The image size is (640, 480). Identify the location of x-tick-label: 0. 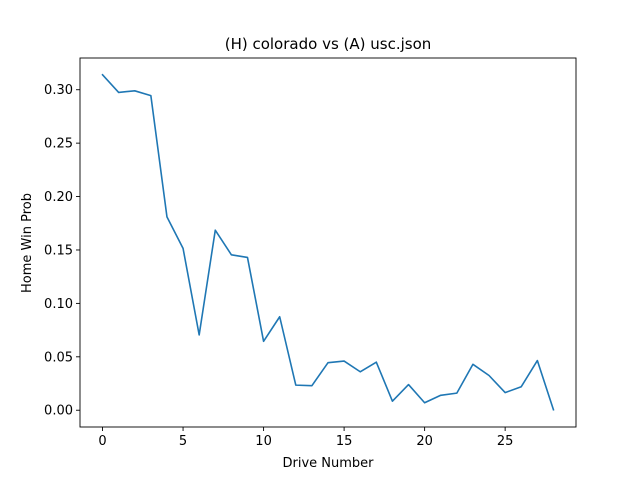
(102, 441).